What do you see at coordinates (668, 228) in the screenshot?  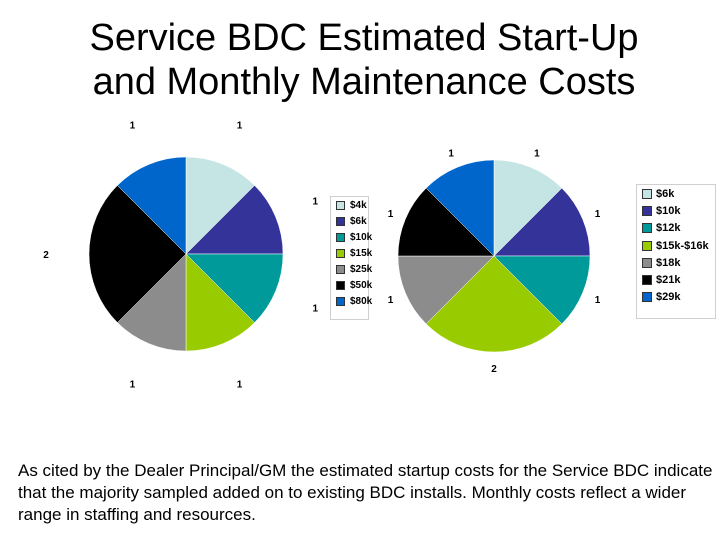 I see `legend-label: $12k` at bounding box center [668, 228].